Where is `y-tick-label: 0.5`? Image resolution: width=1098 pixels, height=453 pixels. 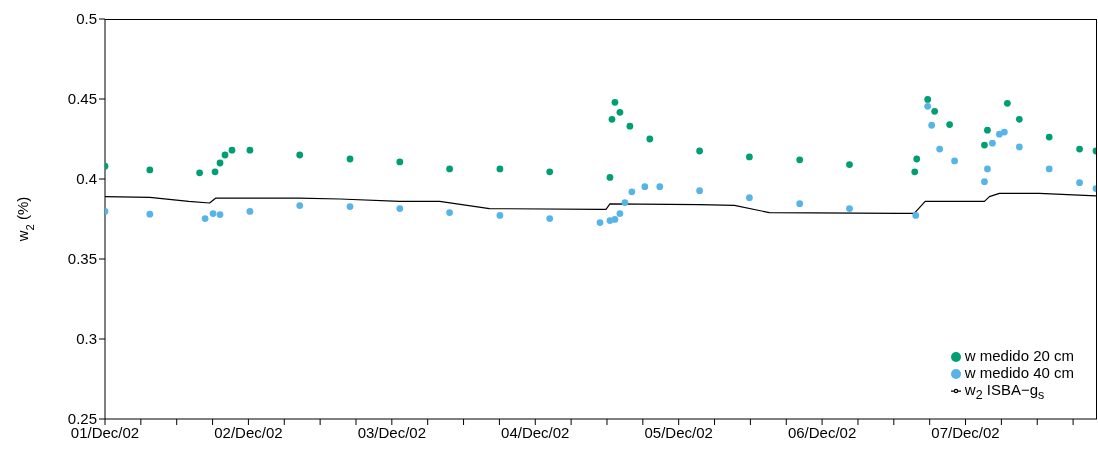
y-tick-label: 0.5 is located at coordinates (86, 19).